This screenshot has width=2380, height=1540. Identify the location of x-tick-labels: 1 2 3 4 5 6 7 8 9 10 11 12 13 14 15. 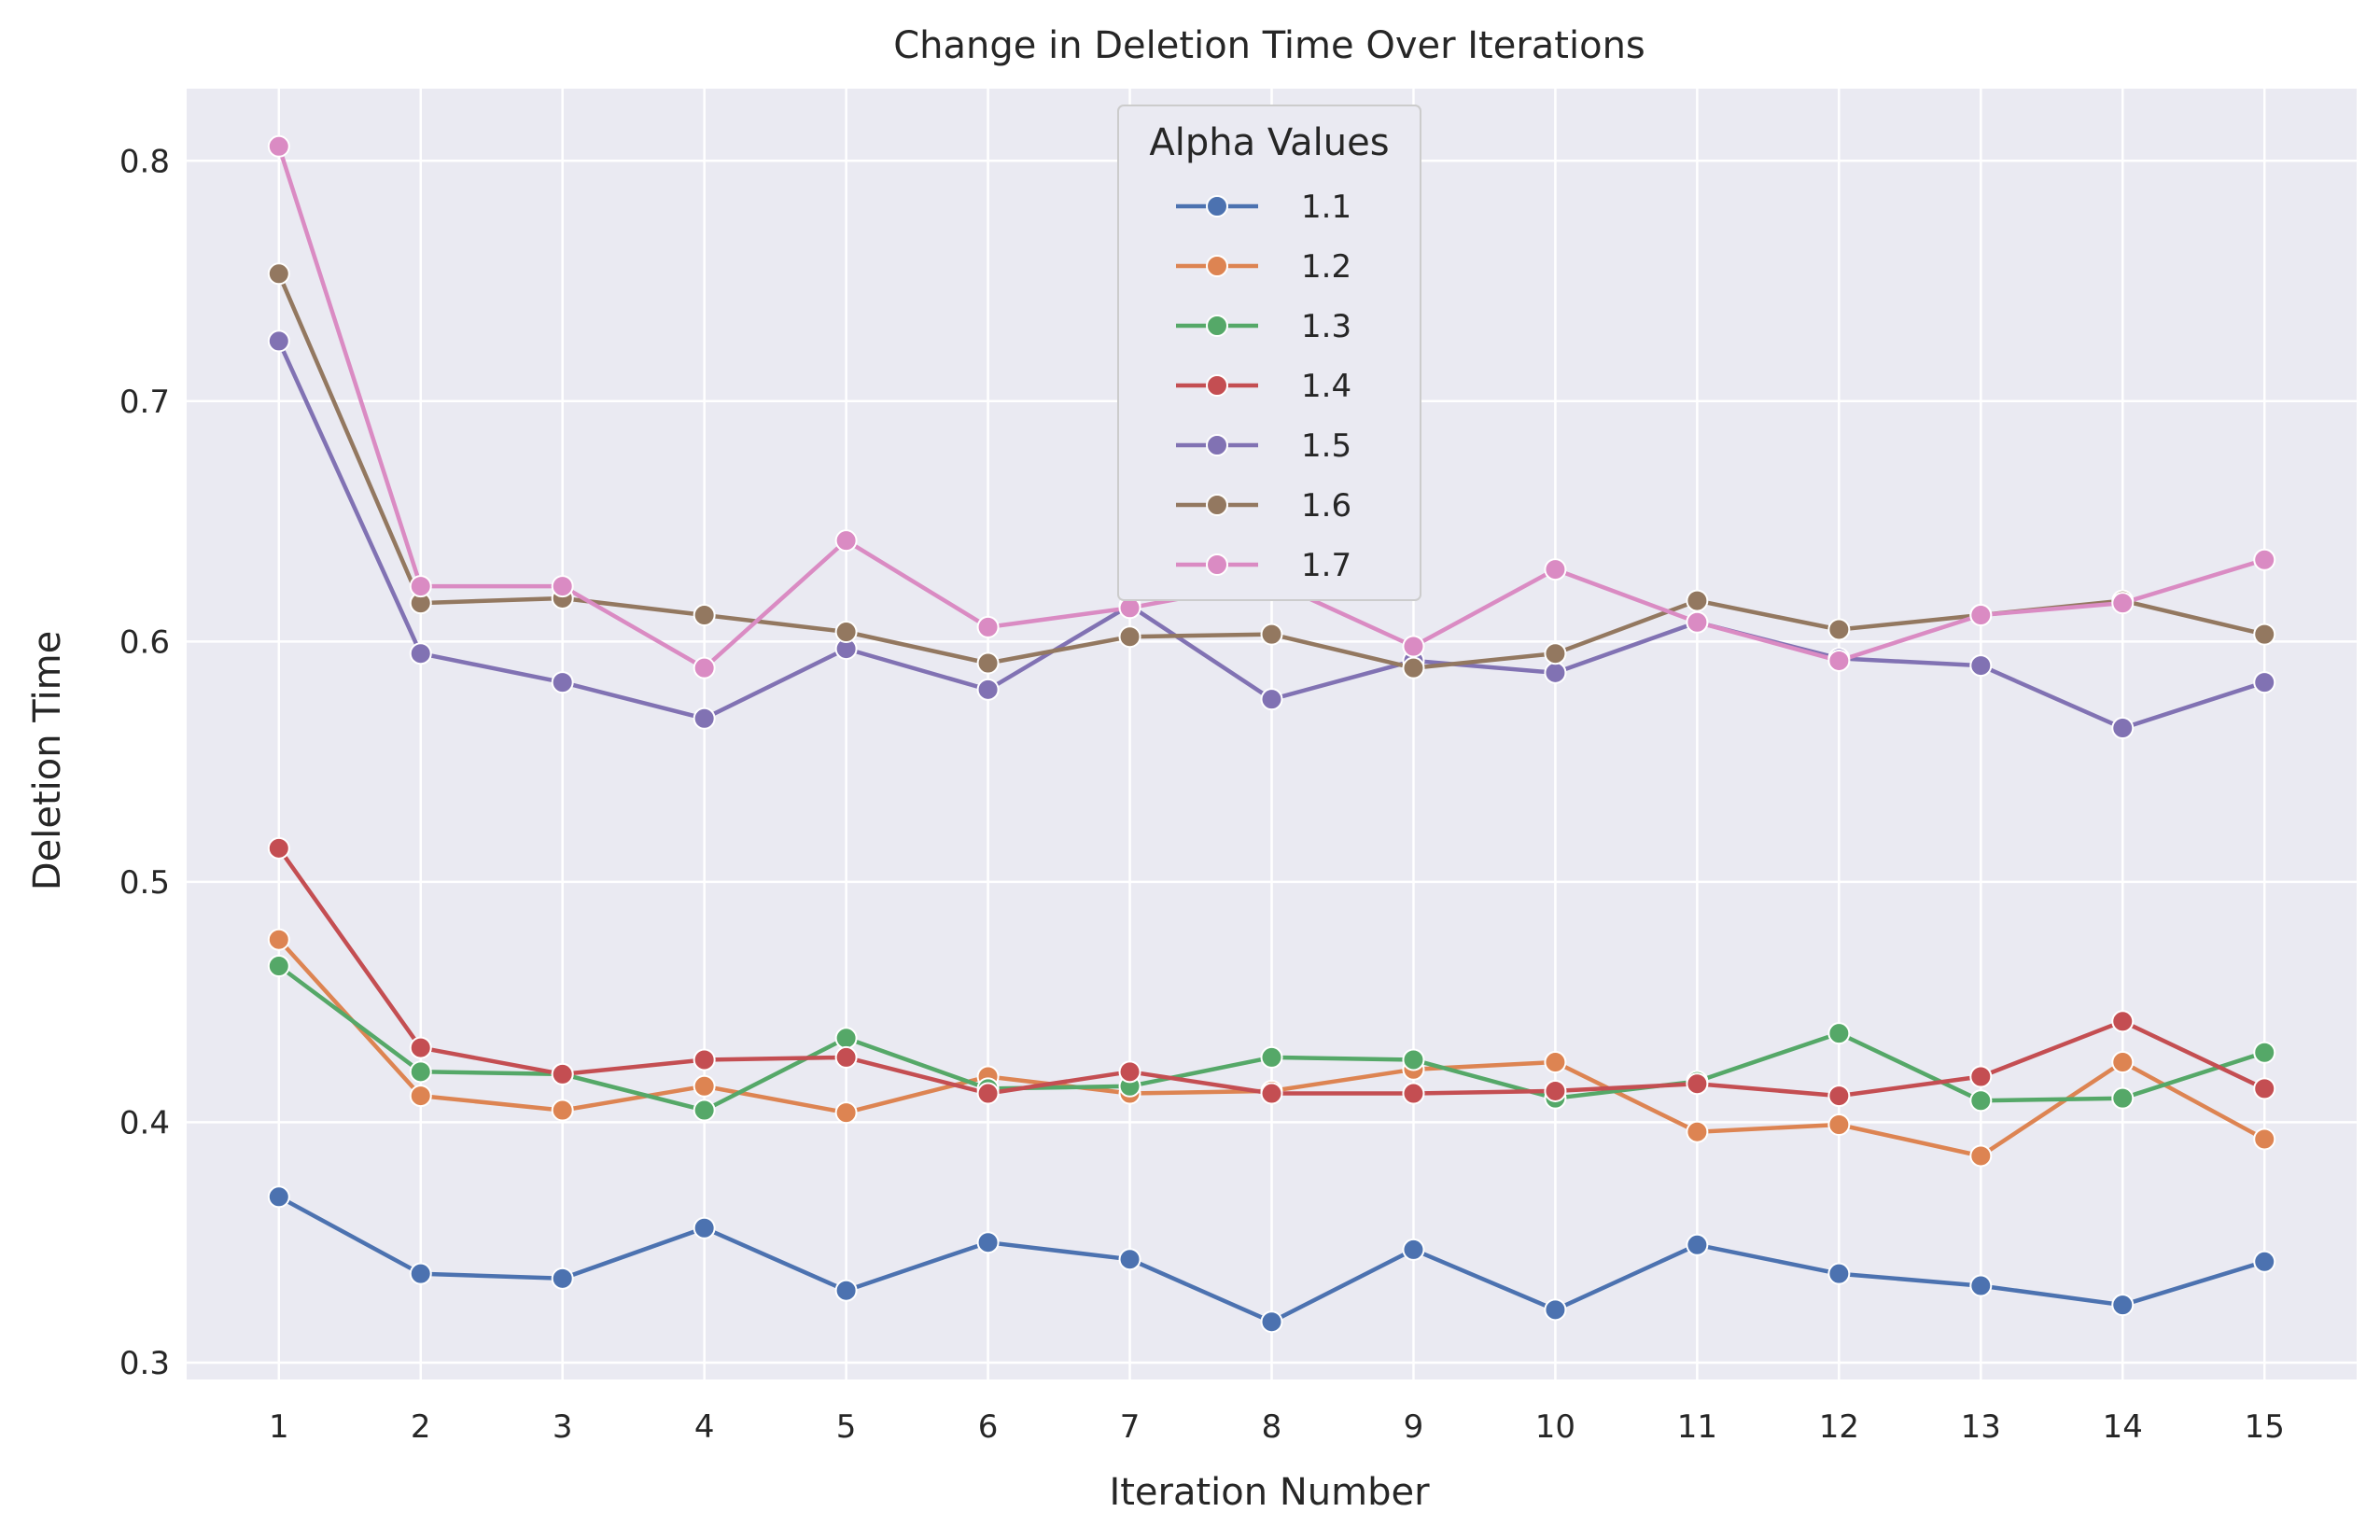
(1277, 1427).